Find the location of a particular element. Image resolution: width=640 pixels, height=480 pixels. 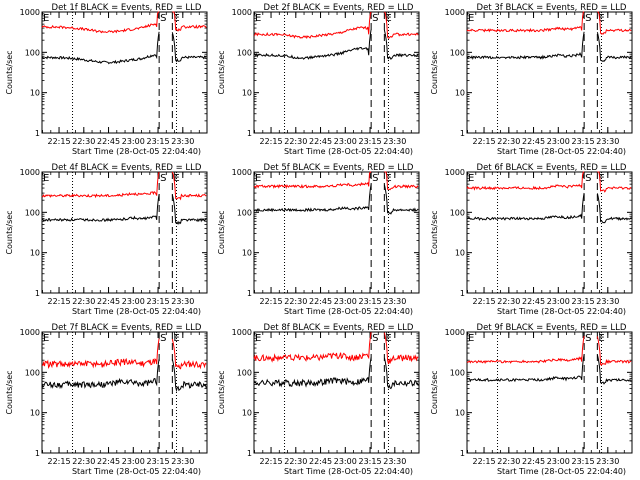

panel-title: Det 6f BLACK = Events, RED = LLD is located at coordinates (552, 168).